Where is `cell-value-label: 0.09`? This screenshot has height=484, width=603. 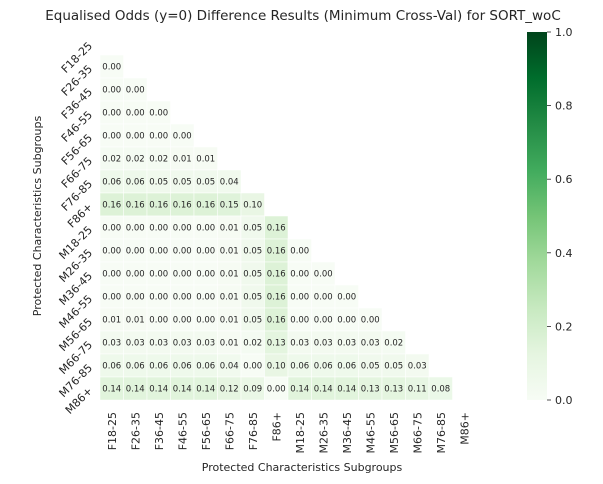
cell-value-label: 0.09 is located at coordinates (252, 390).